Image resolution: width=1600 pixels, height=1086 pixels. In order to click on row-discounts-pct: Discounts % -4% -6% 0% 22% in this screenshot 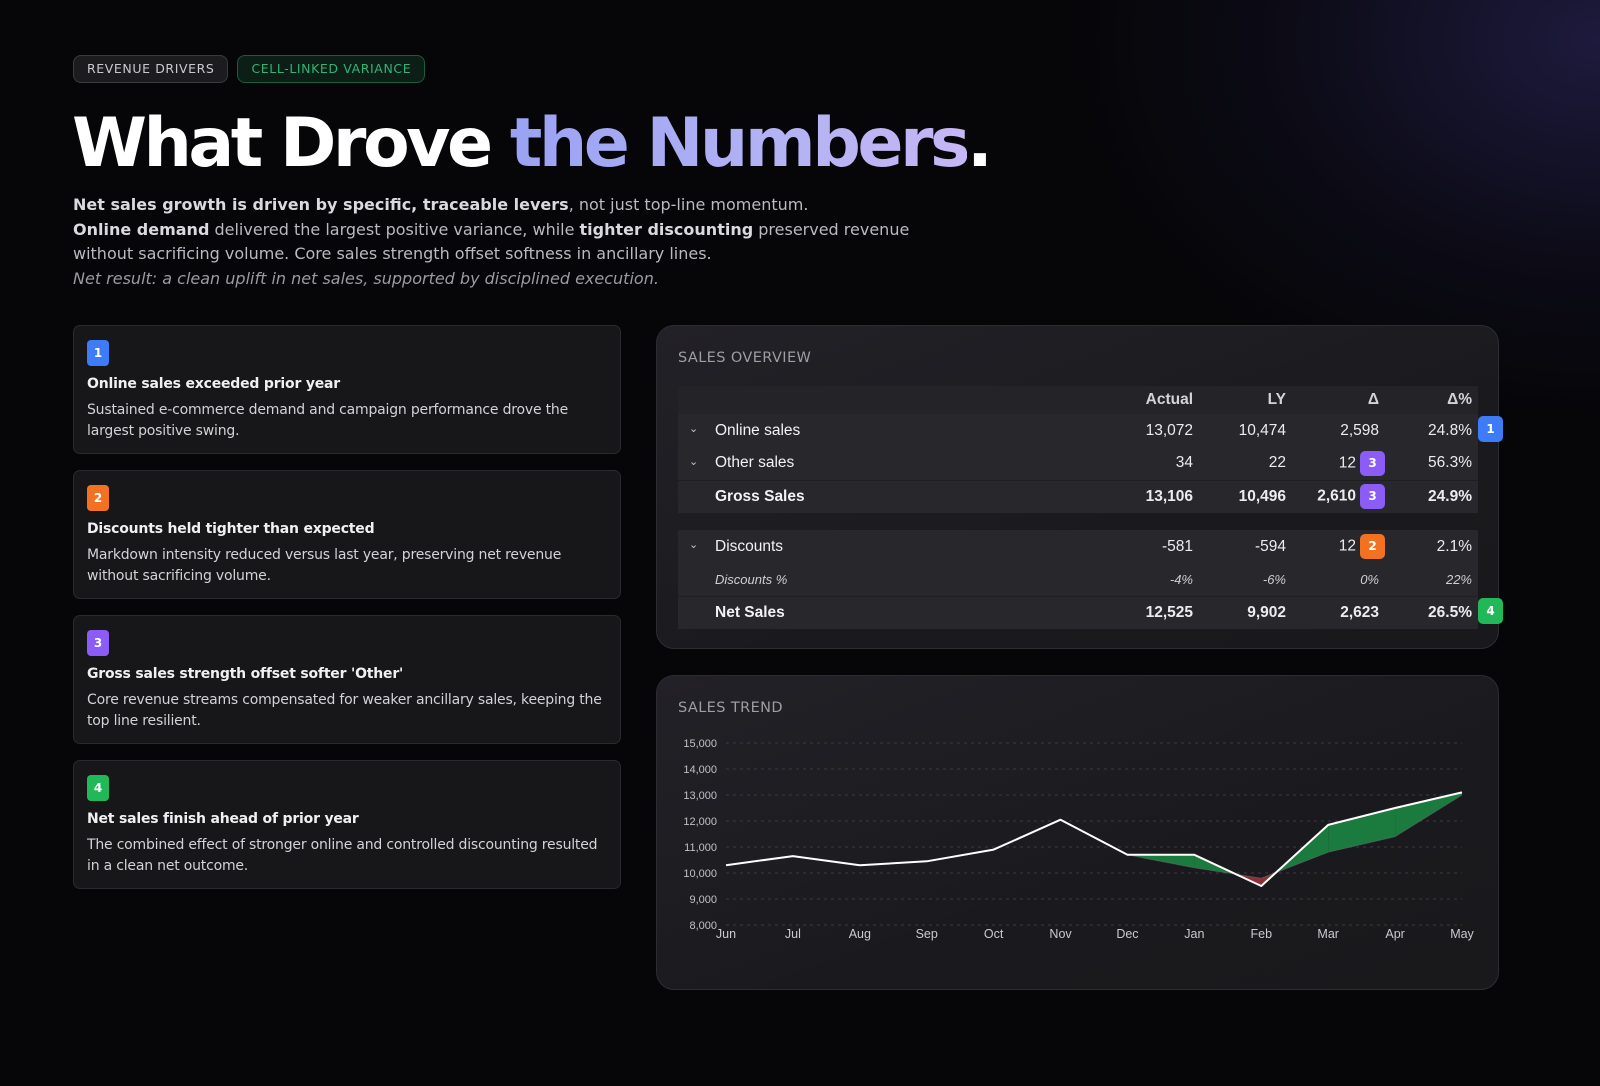, I will do `click(1078, 579)`.